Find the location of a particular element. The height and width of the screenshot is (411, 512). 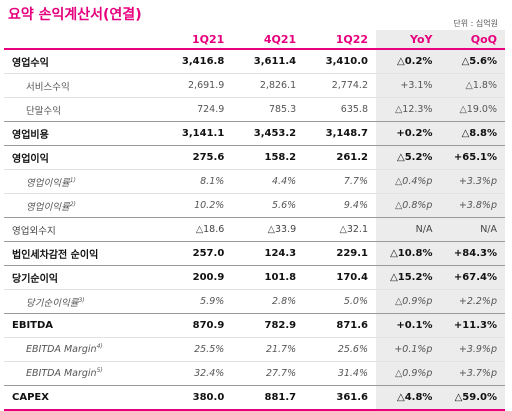

value-1q22: 871.6 is located at coordinates (340, 326).